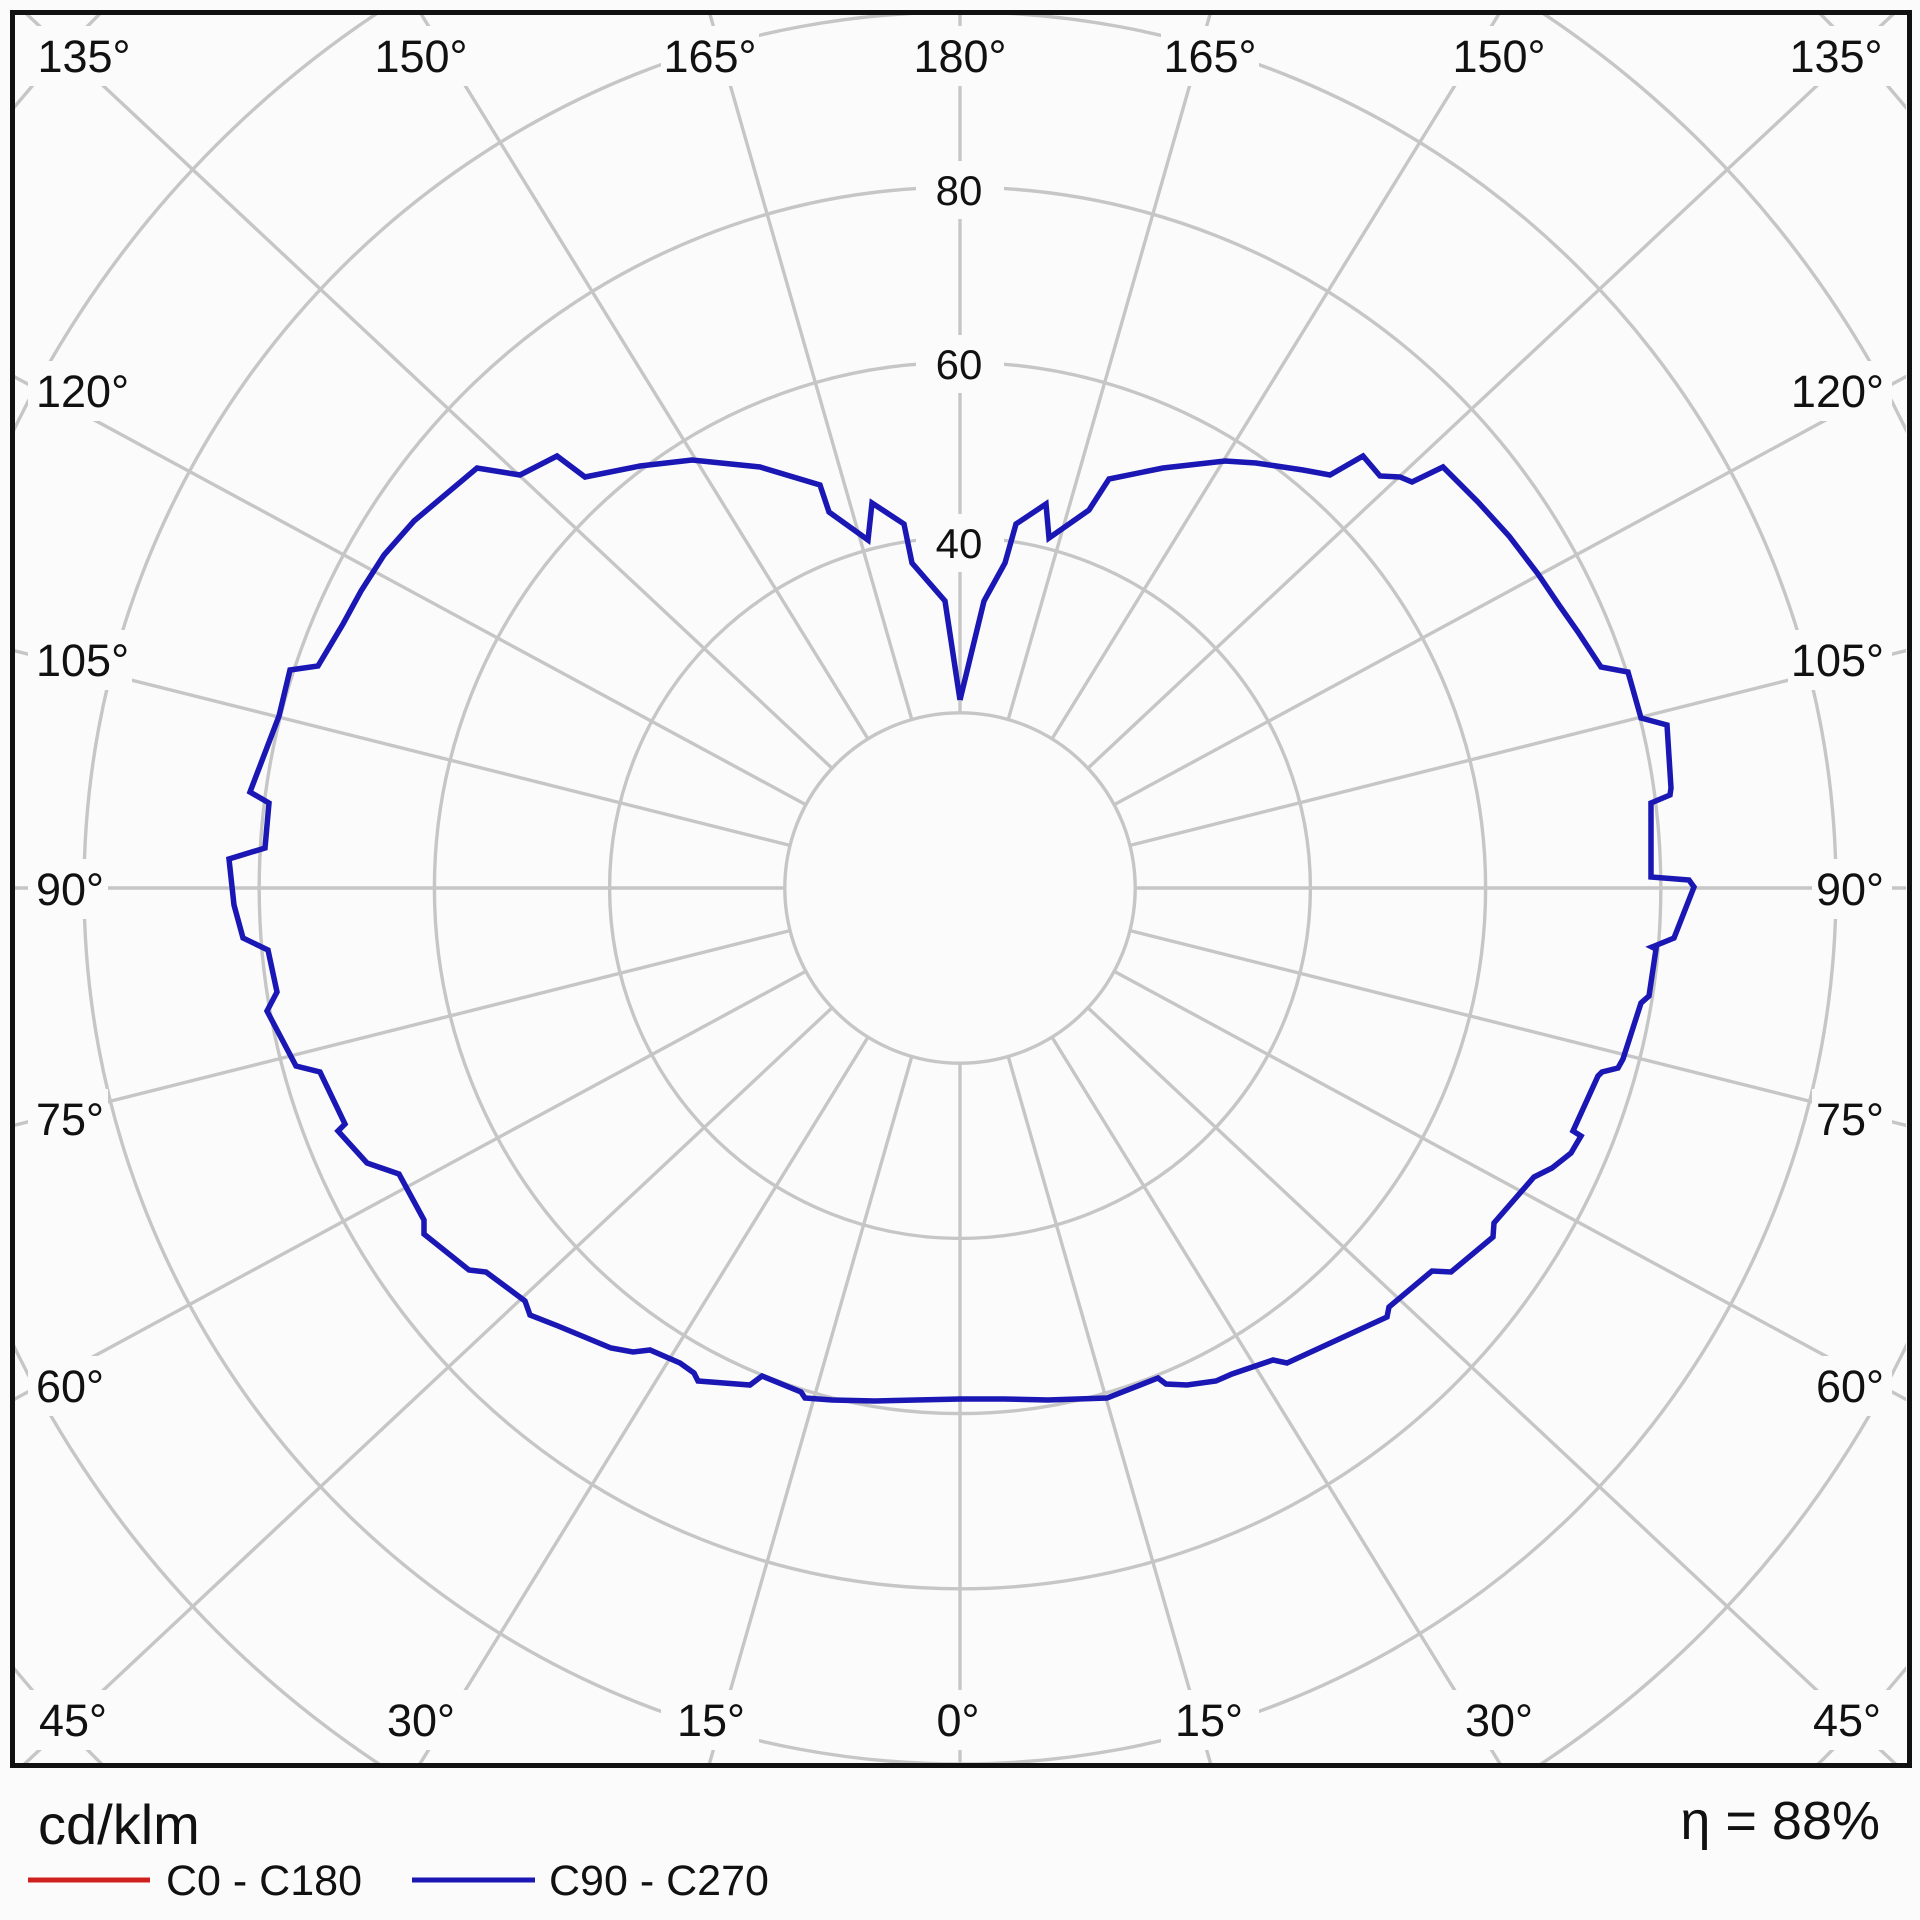 This screenshot has width=1920, height=1920. I want to click on svg-text: 60, so click(959, 364).